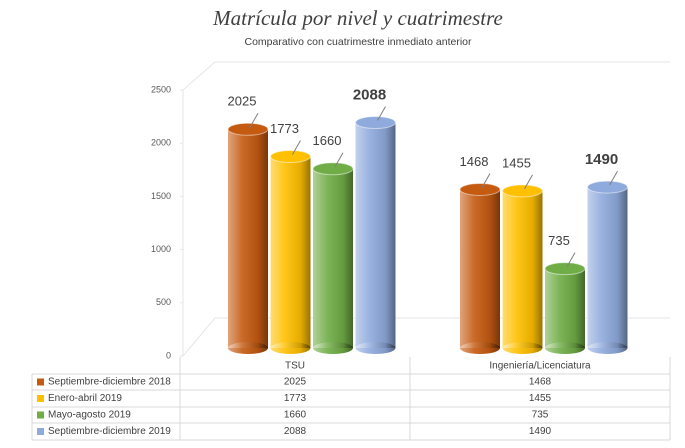  What do you see at coordinates (109, 431) in the screenshot?
I see `legend-label: Septiembre-diciembre 2019` at bounding box center [109, 431].